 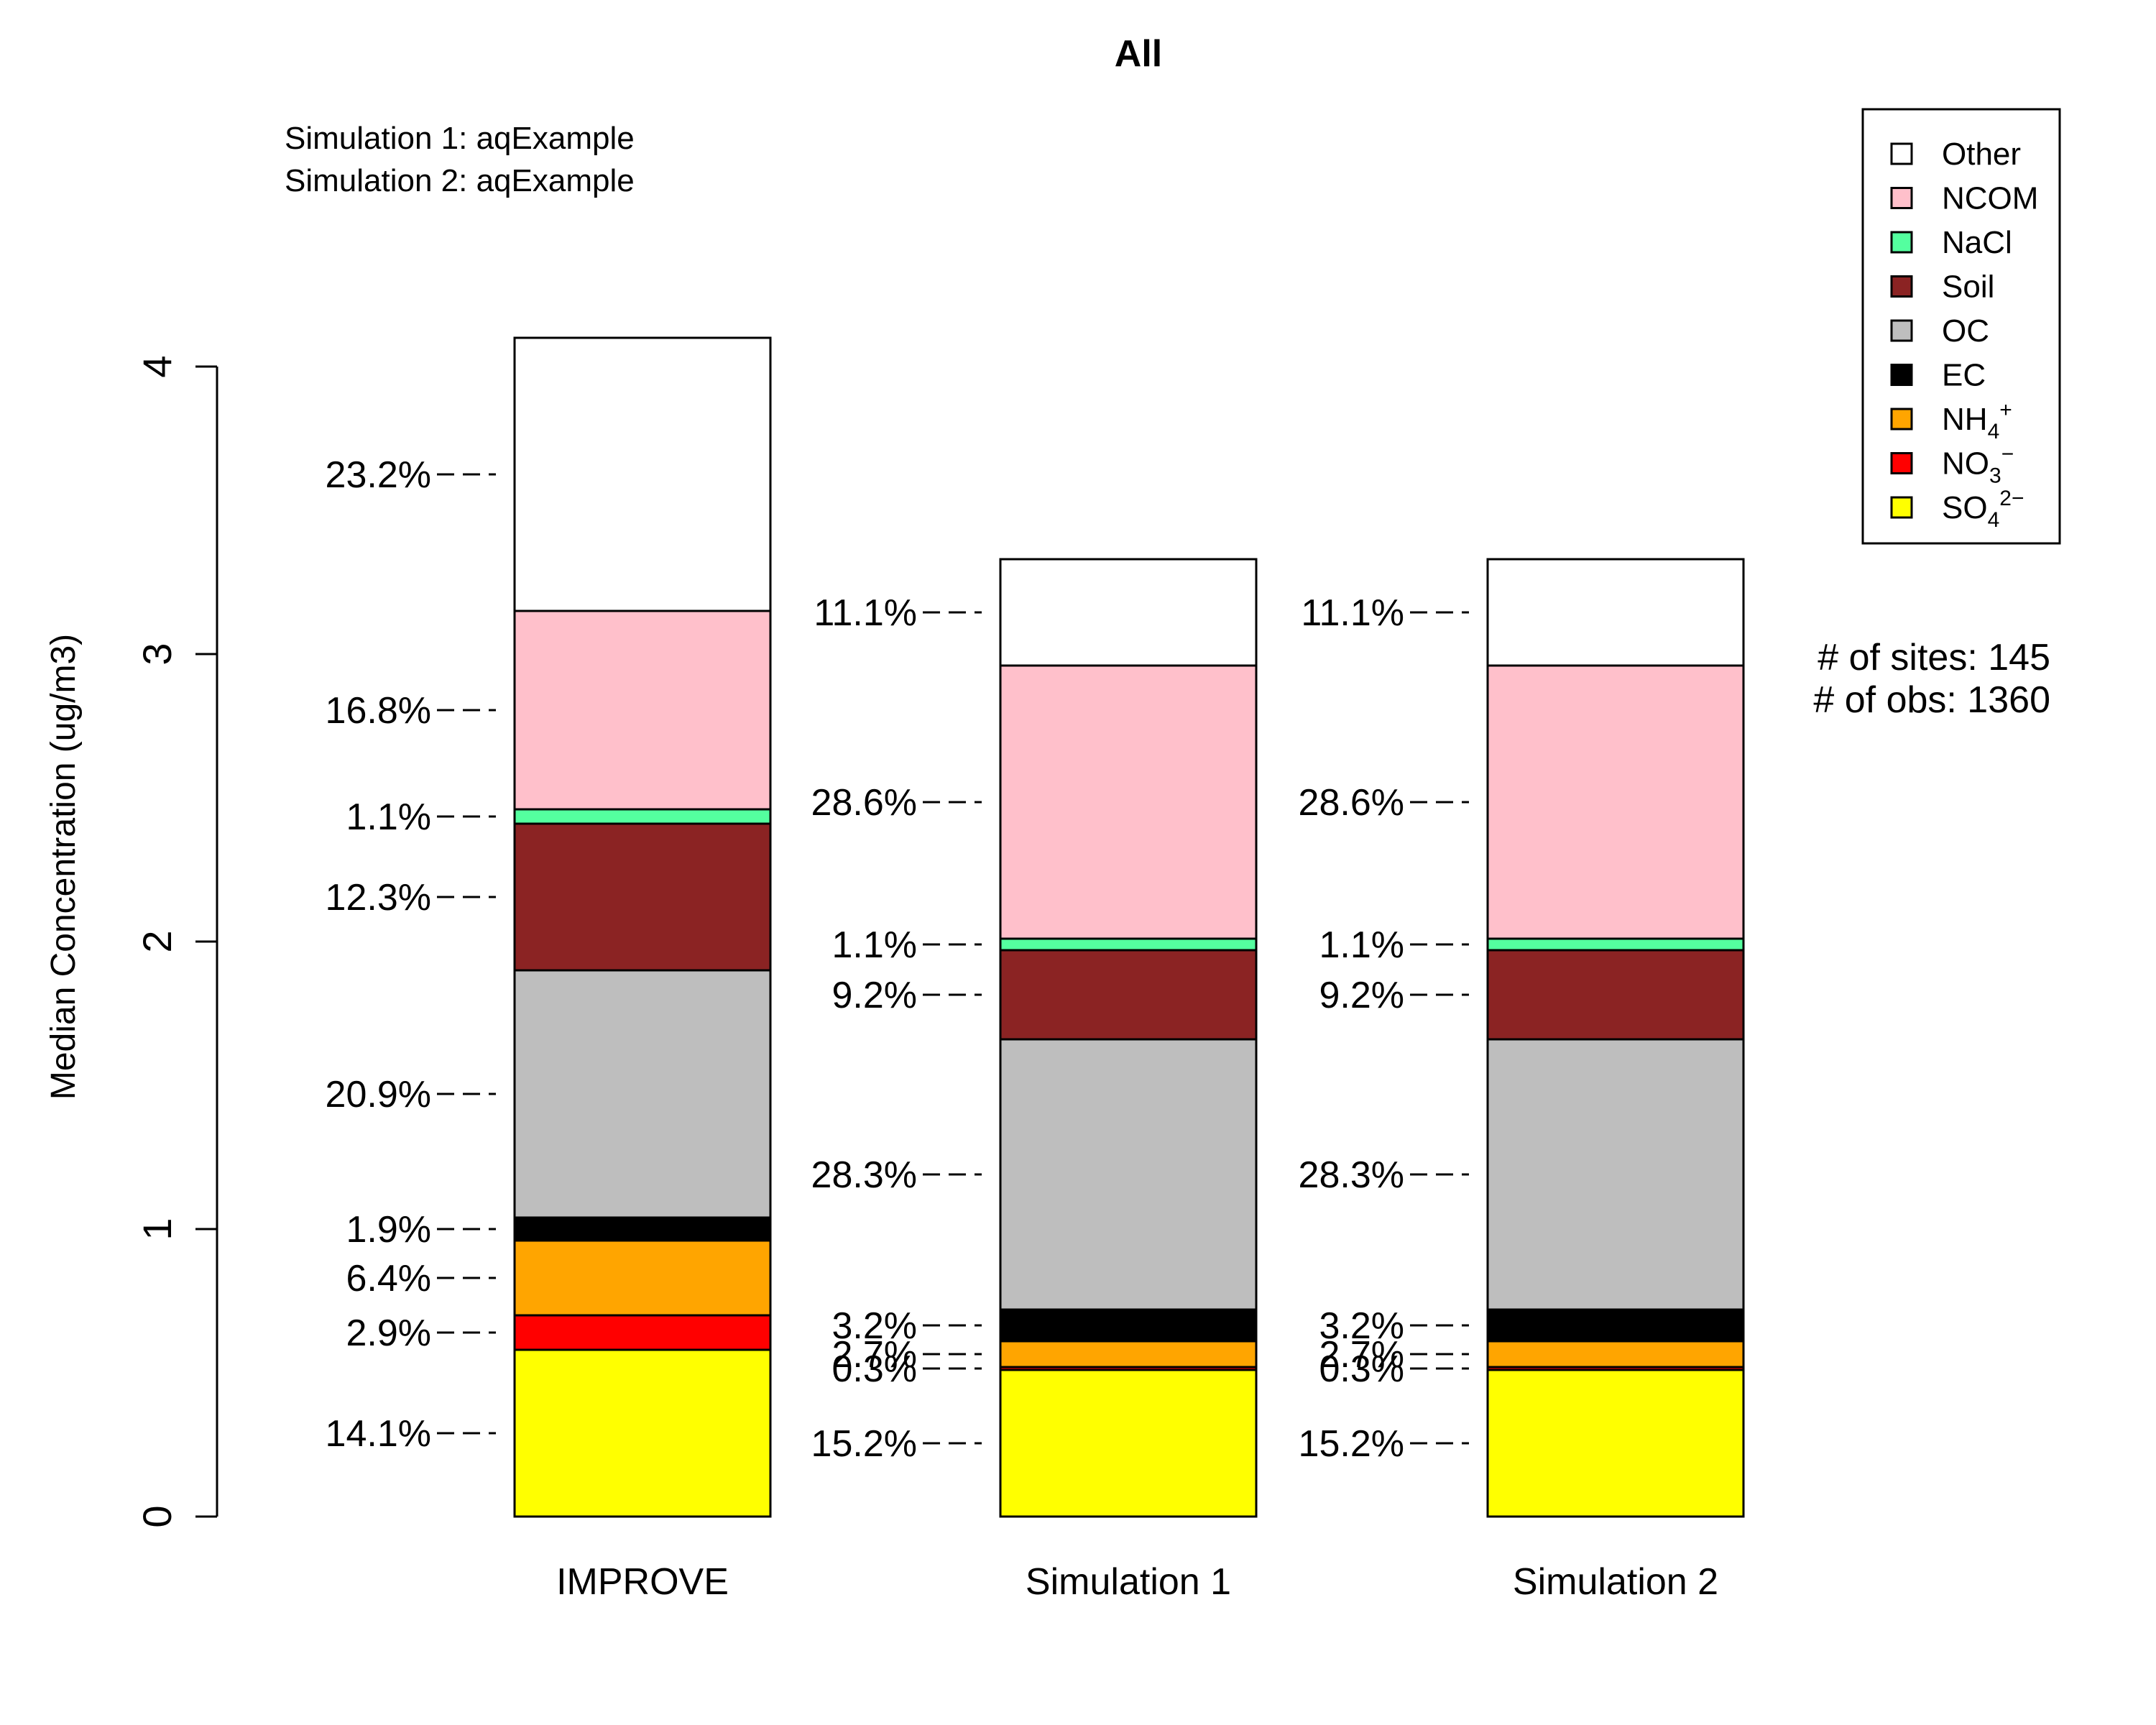 I want to click on pct-label-ncom-1: 28.6%, so click(x=864, y=803).